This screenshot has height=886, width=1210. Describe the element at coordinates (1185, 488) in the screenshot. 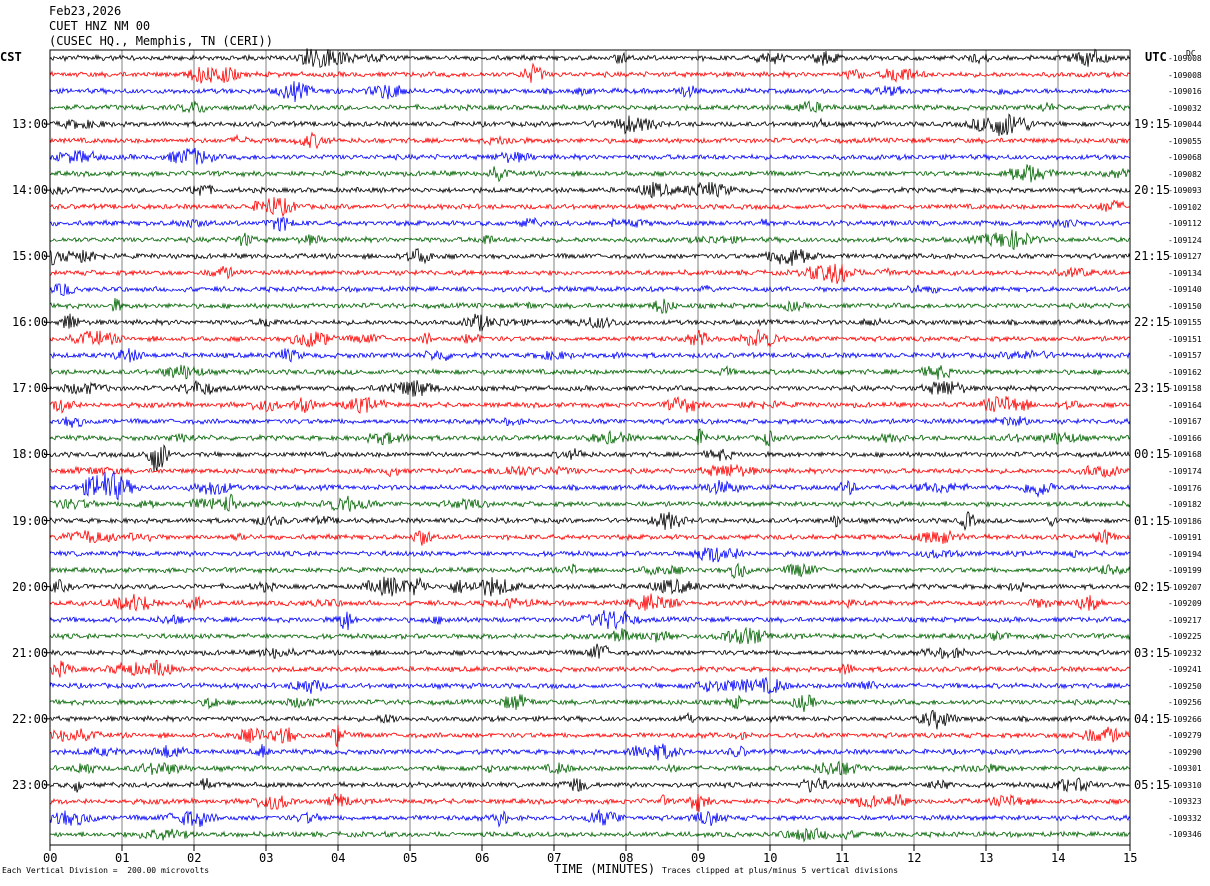

I see `dc-offset-label: -109176` at that location.